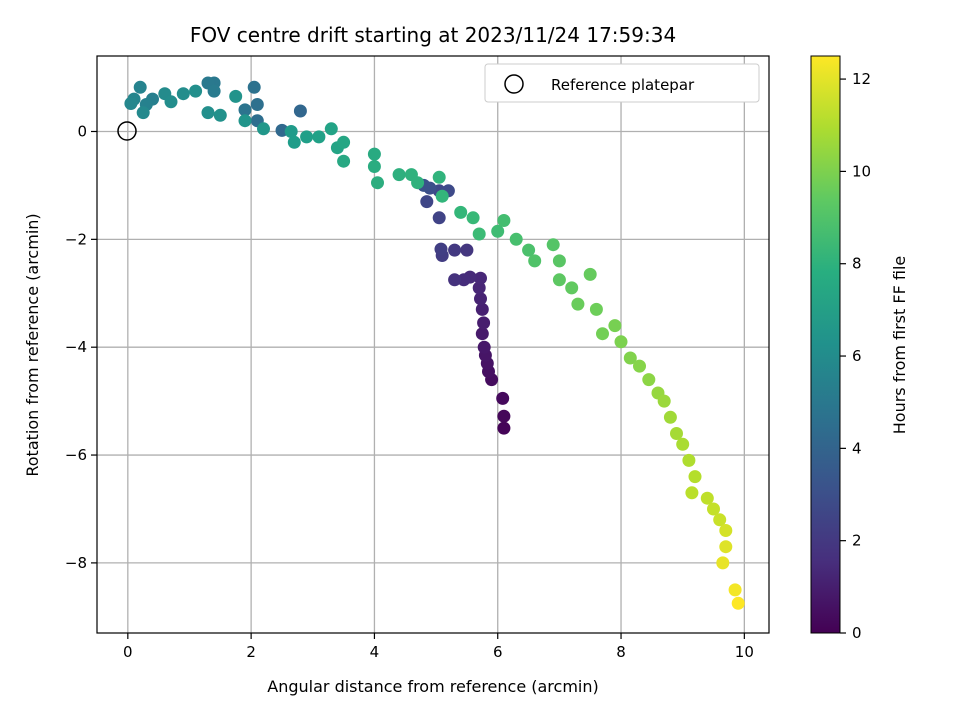  What do you see at coordinates (825, 344) in the screenshot?
I see `colorbar` at bounding box center [825, 344].